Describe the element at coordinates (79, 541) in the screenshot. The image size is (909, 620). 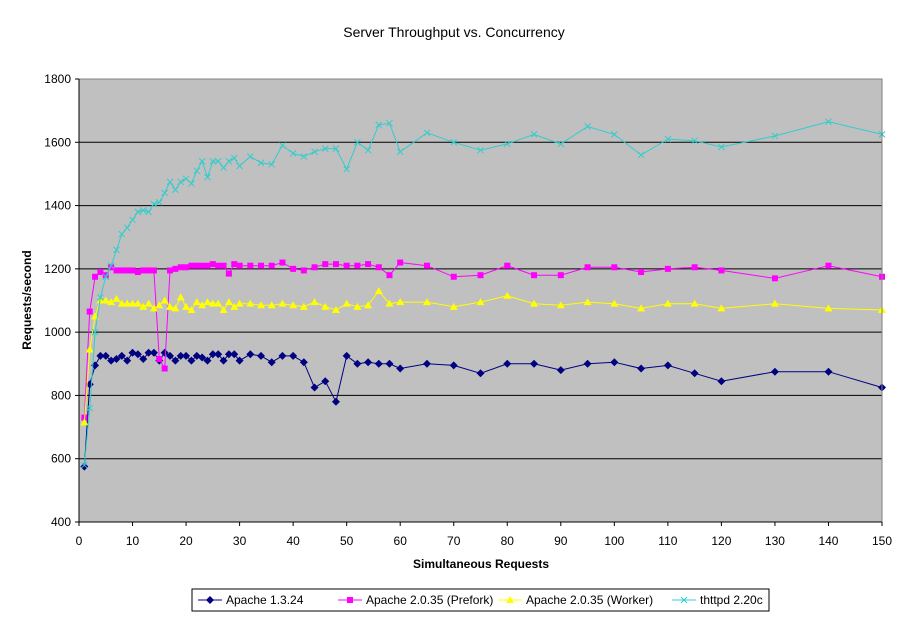
I see `x-tick-label: 0` at that location.